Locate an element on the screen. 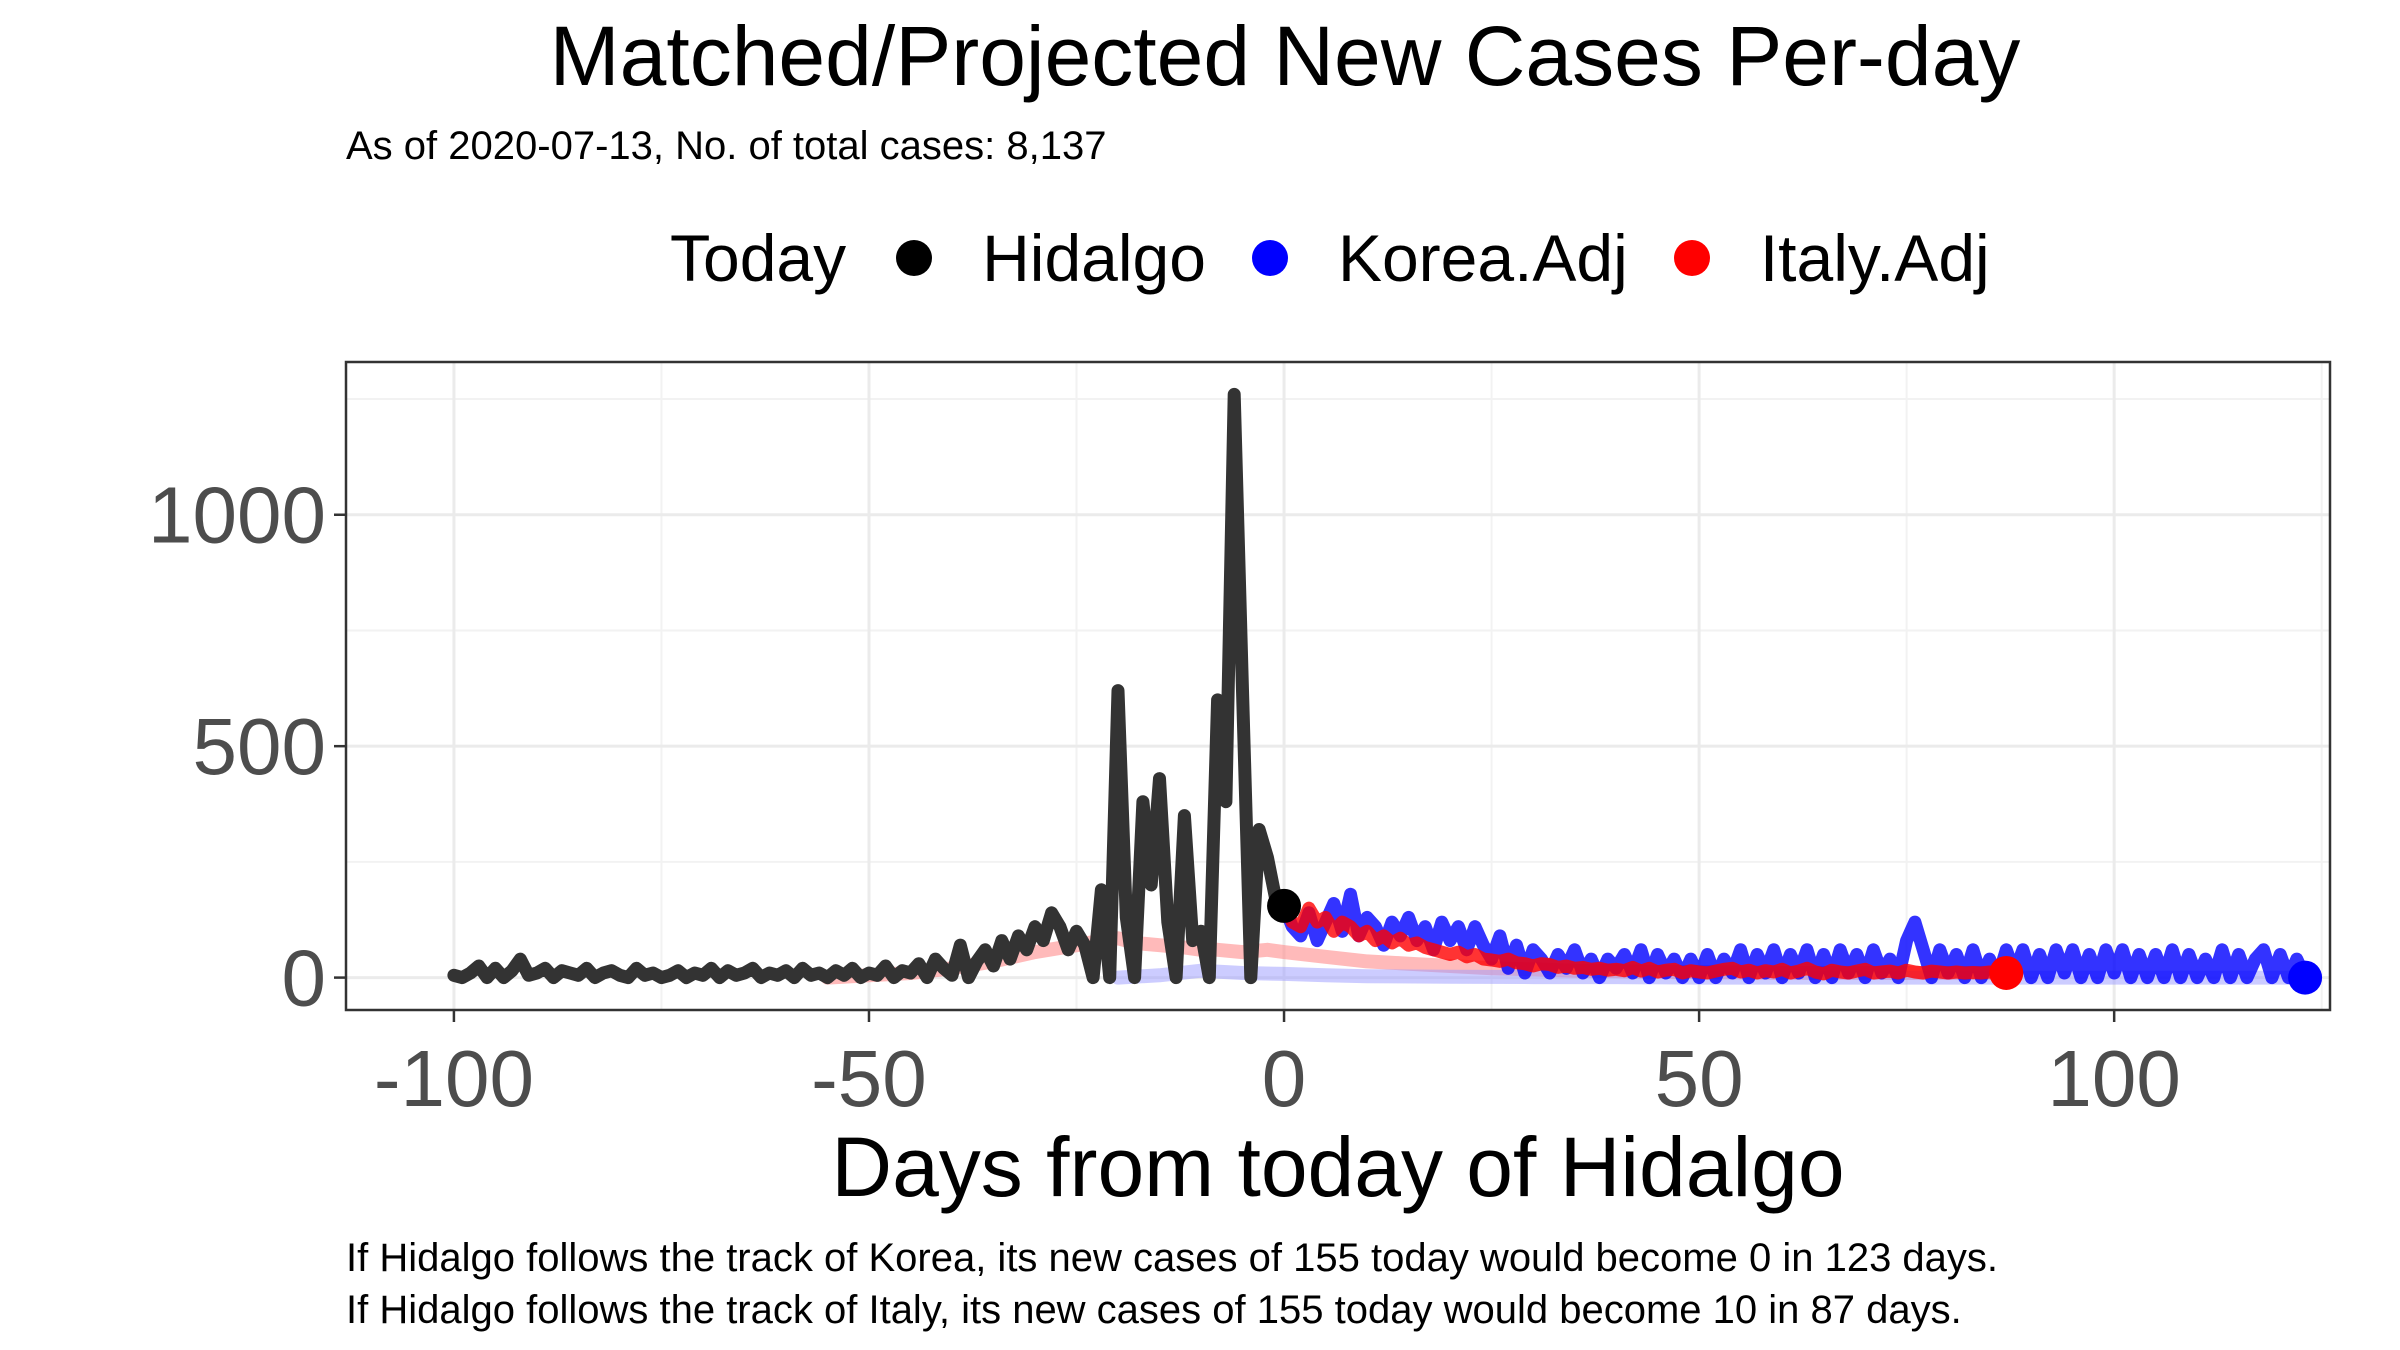 This screenshot has width=2400, height=1350. legend-swatch-korea is located at coordinates (1269, 258).